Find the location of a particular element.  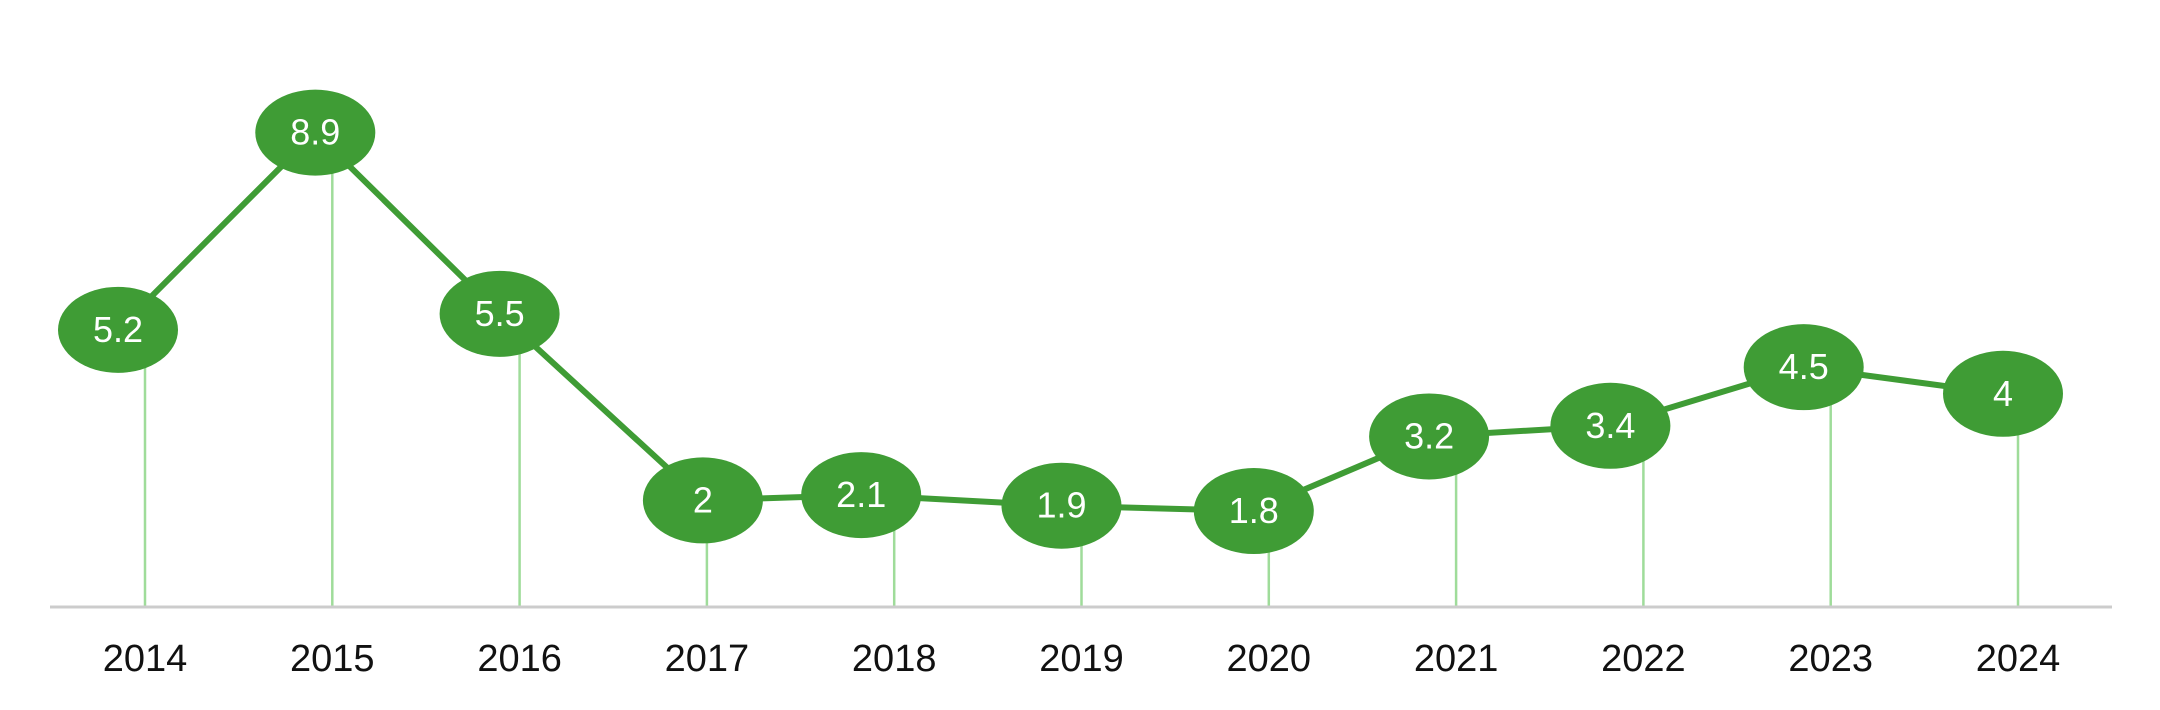

x-tick-label-2017: 2017 is located at coordinates (707, 659).